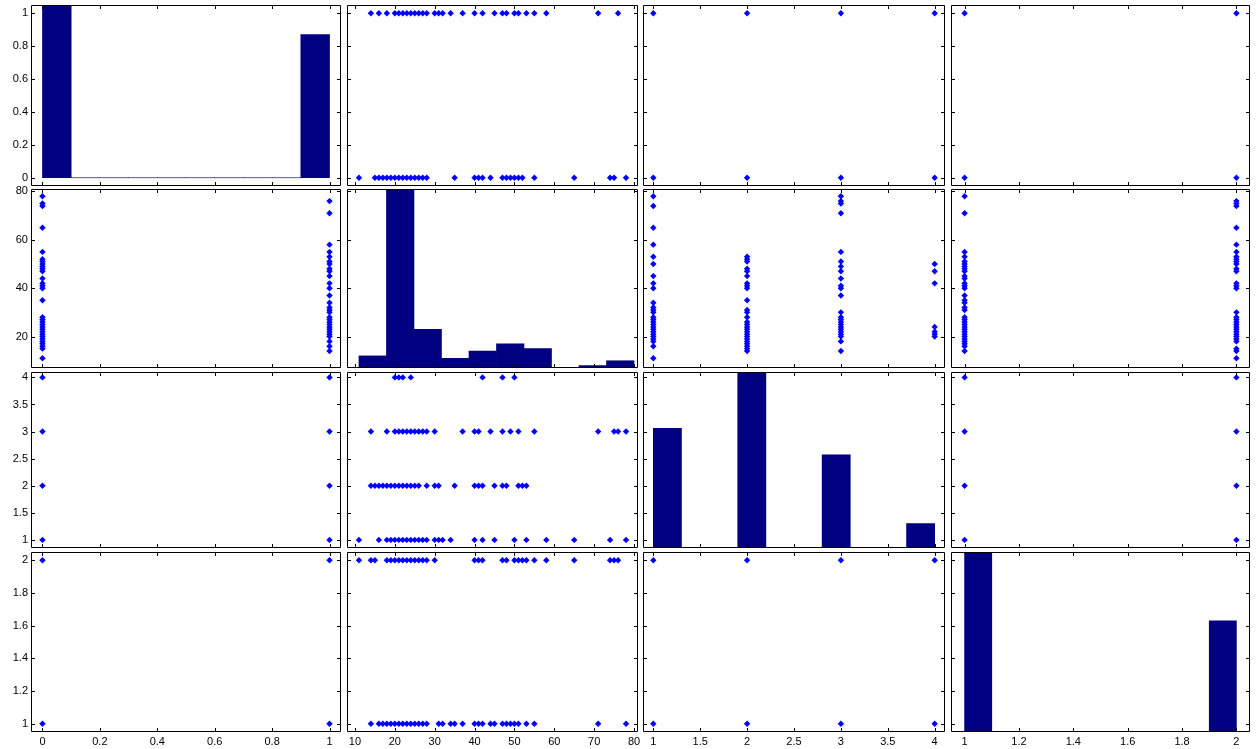  What do you see at coordinates (20, 624) in the screenshot?
I see `y-tick-label: 1.6` at bounding box center [20, 624].